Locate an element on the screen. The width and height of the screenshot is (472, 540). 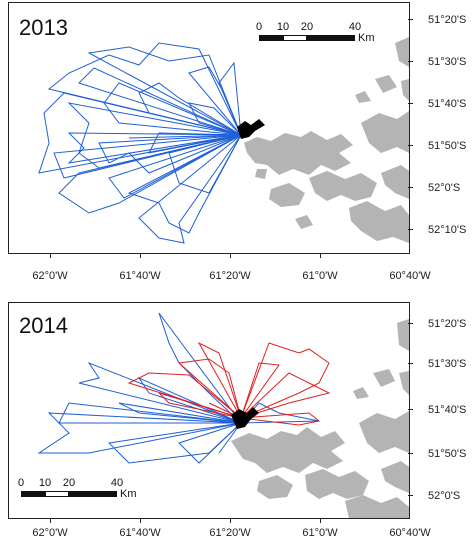
colony-marker-2013 is located at coordinates (251, 129).